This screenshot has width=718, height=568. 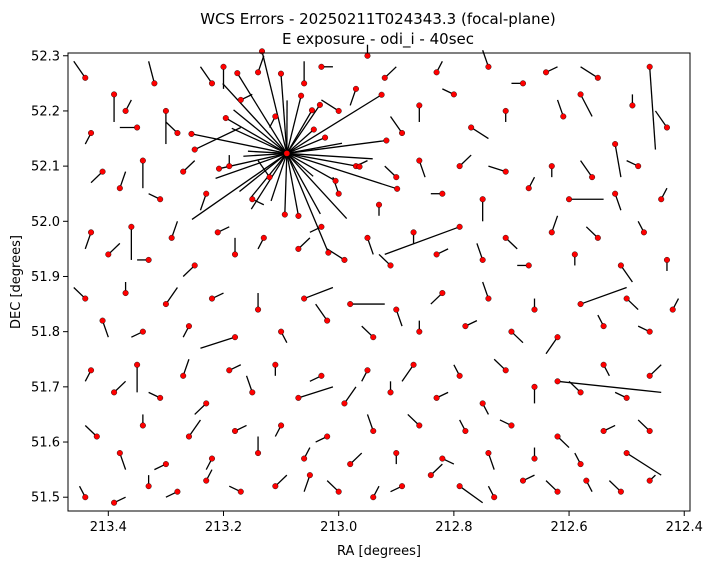 I want to click on y-tick-label: 52.1, so click(x=45, y=167).